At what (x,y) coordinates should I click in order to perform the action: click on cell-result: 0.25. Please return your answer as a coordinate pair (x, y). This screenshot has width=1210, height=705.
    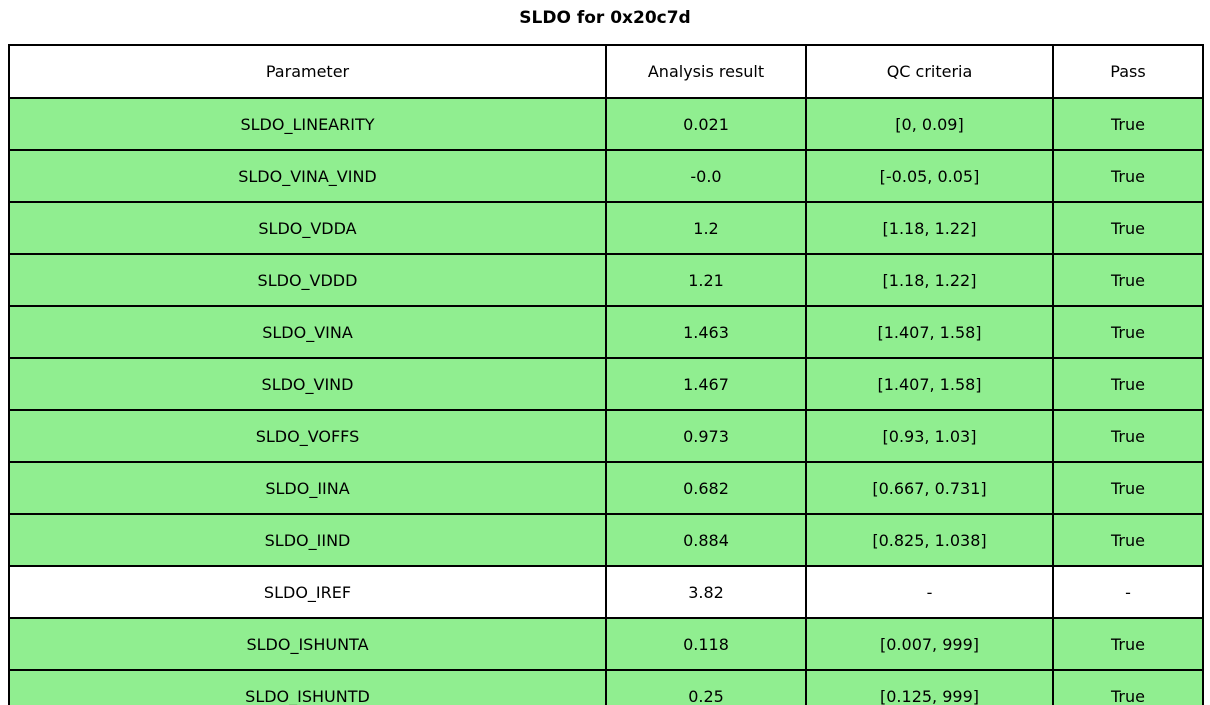
    Looking at the image, I should click on (706, 687).